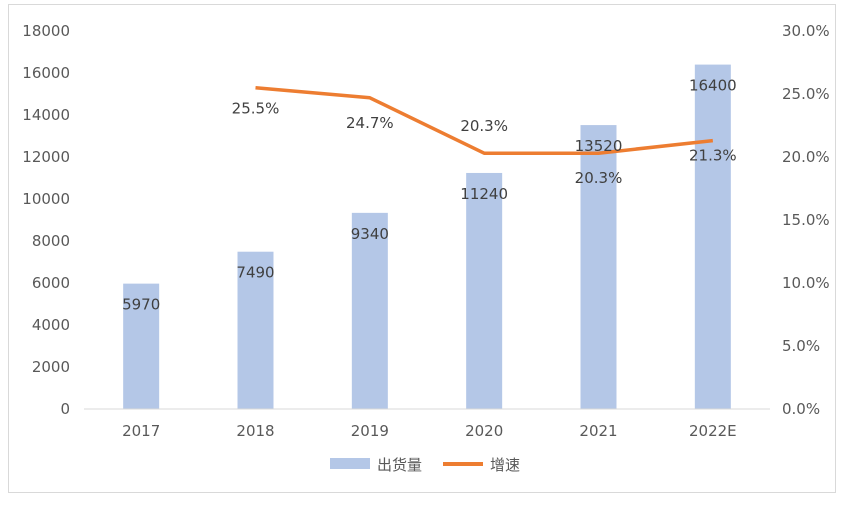 The width and height of the screenshot is (850, 505). I want to click on left-tick-label: 14000, so click(46, 115).